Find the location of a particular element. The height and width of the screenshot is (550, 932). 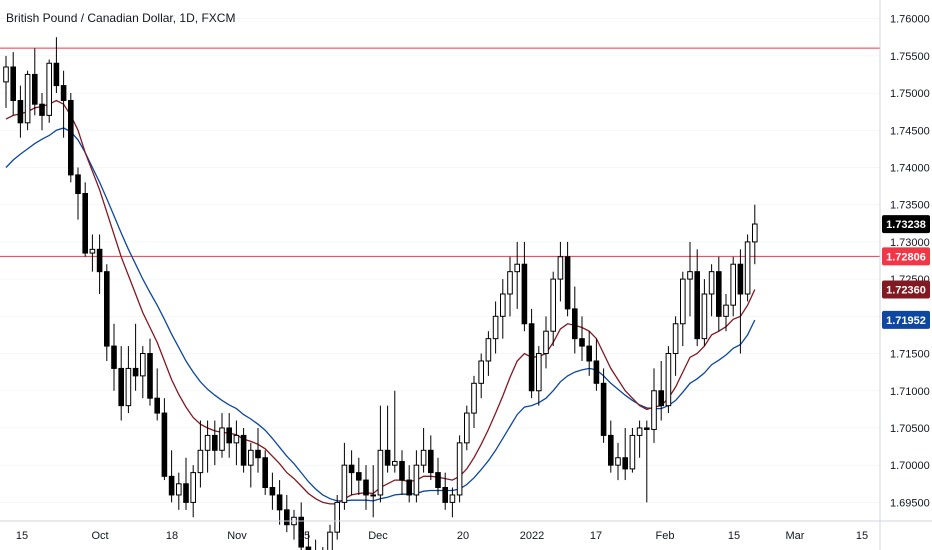

x-tick-label: Nov is located at coordinates (237, 536).